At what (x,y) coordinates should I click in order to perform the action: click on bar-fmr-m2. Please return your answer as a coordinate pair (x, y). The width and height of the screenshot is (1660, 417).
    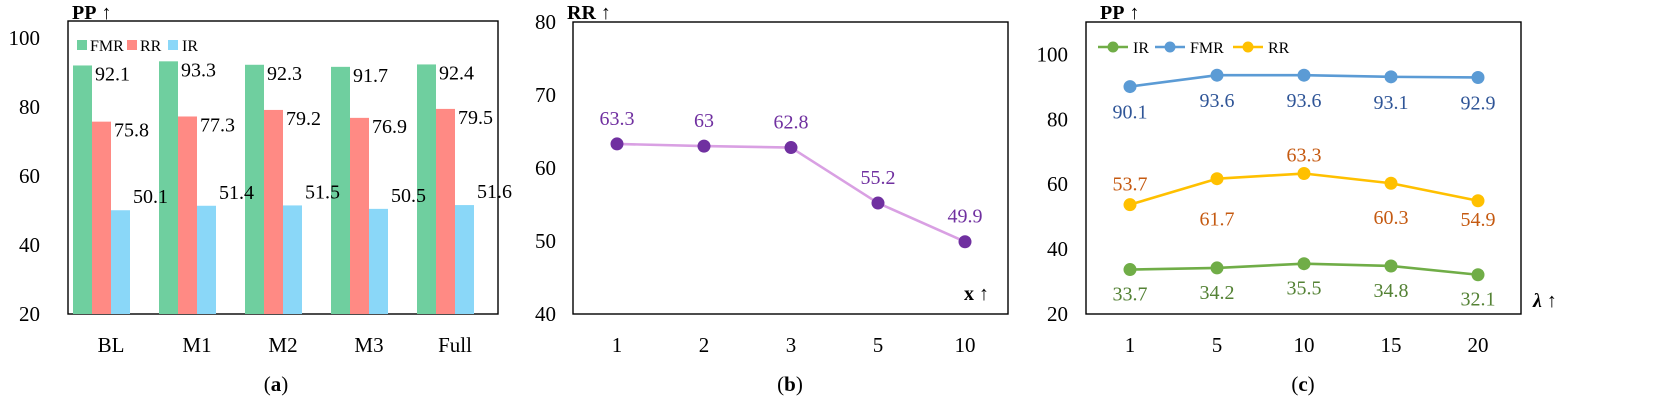
    Looking at the image, I should click on (254, 189).